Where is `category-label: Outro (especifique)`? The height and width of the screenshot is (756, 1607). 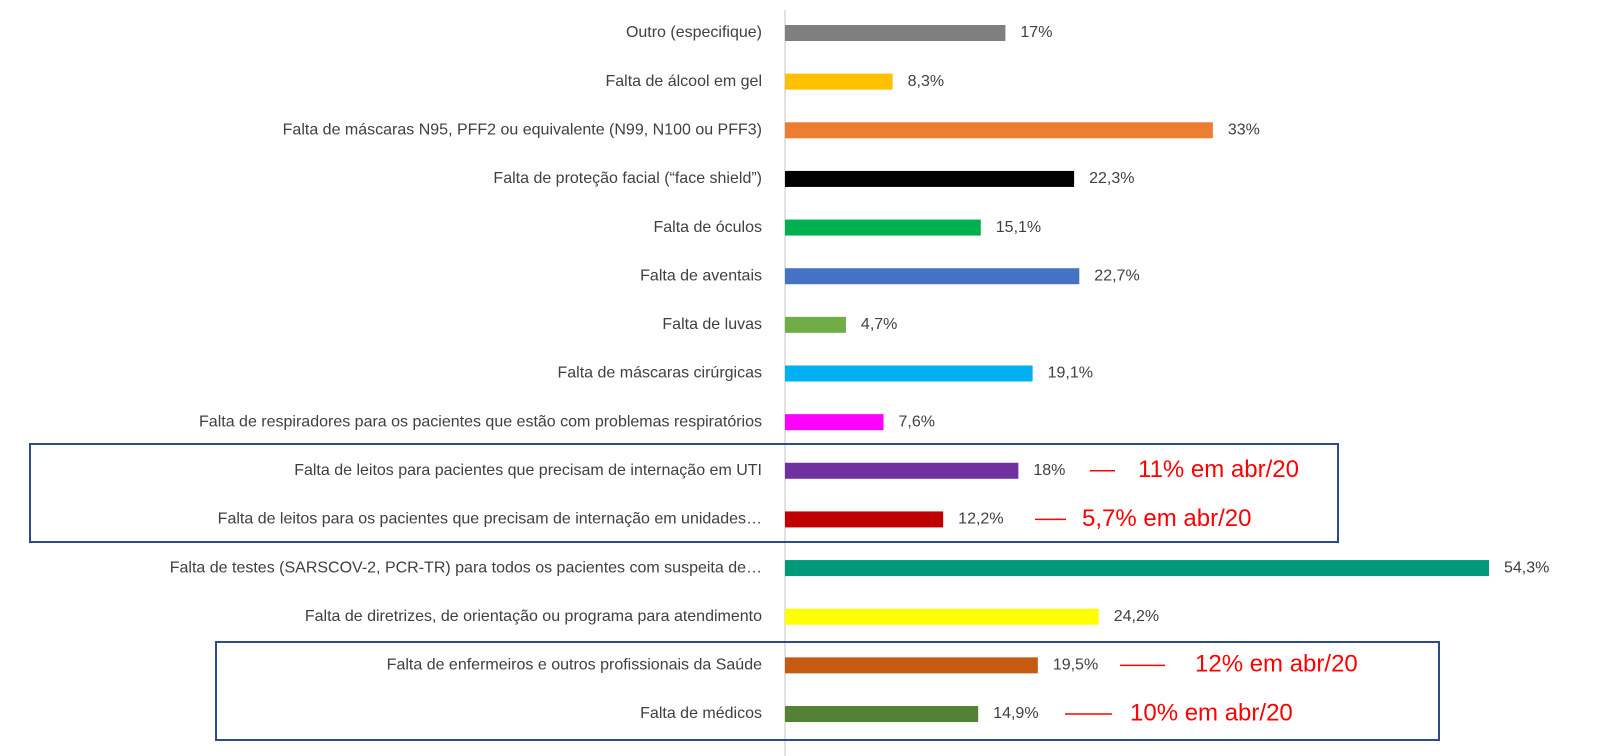
category-label: Outro (especifique) is located at coordinates (694, 32).